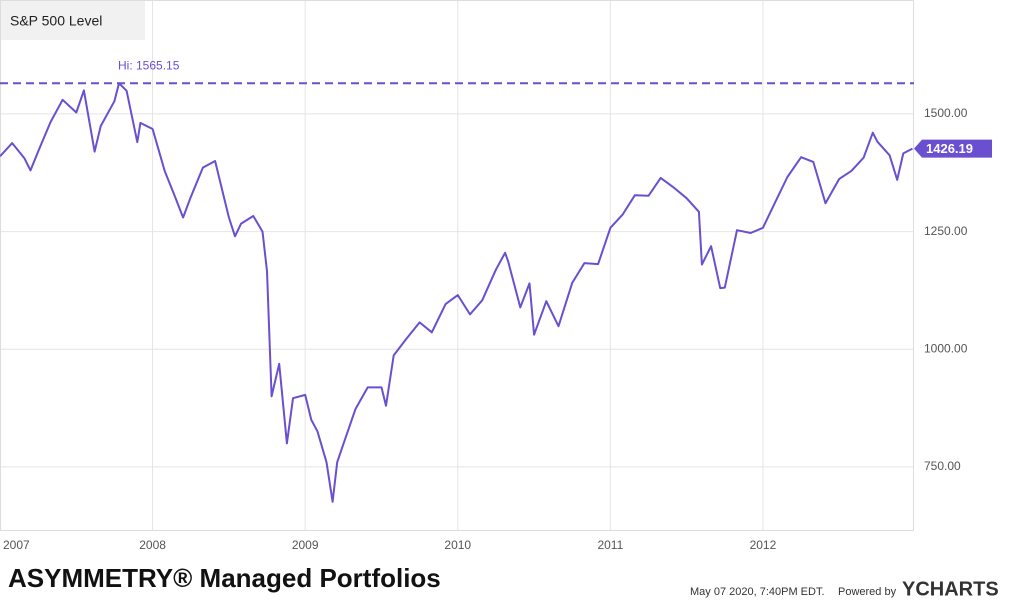 Image resolution: width=1023 pixels, height=610 pixels. Describe the element at coordinates (149, 65) in the screenshot. I see `high-label: Hi: 1565.15` at that location.